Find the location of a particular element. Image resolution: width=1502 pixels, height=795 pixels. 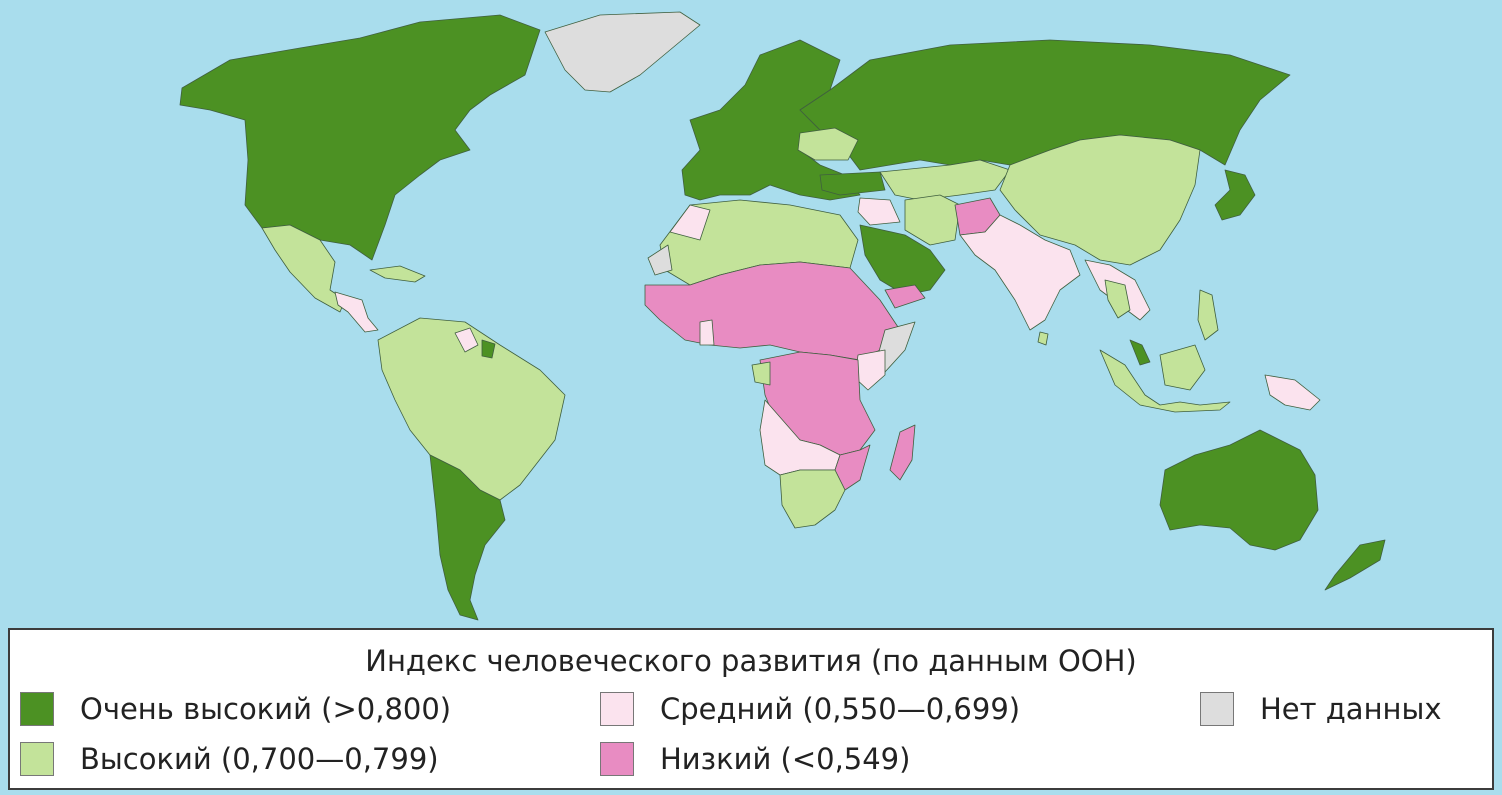

region-morocco is located at coordinates (690, 222).